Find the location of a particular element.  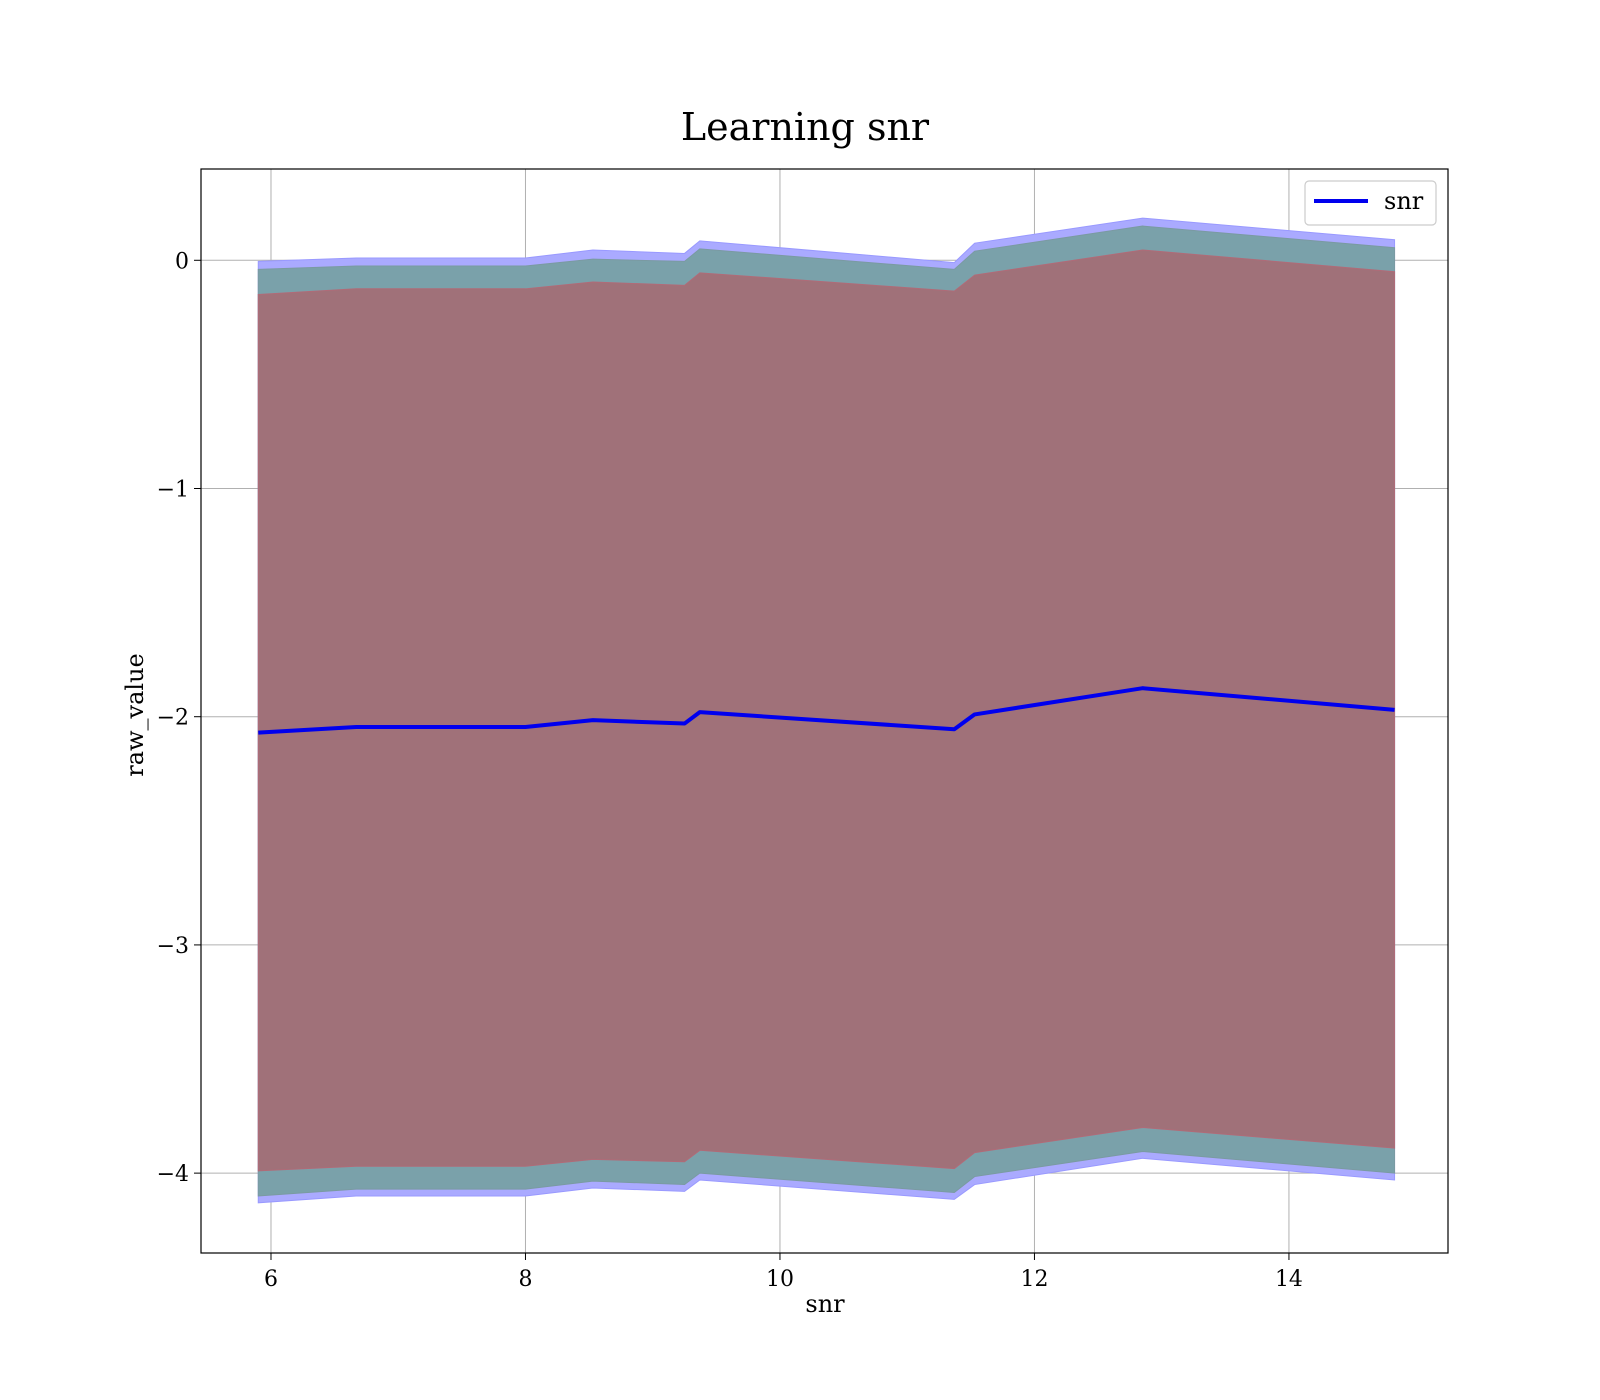

y-tick-label: −3 is located at coordinates (173, 946).